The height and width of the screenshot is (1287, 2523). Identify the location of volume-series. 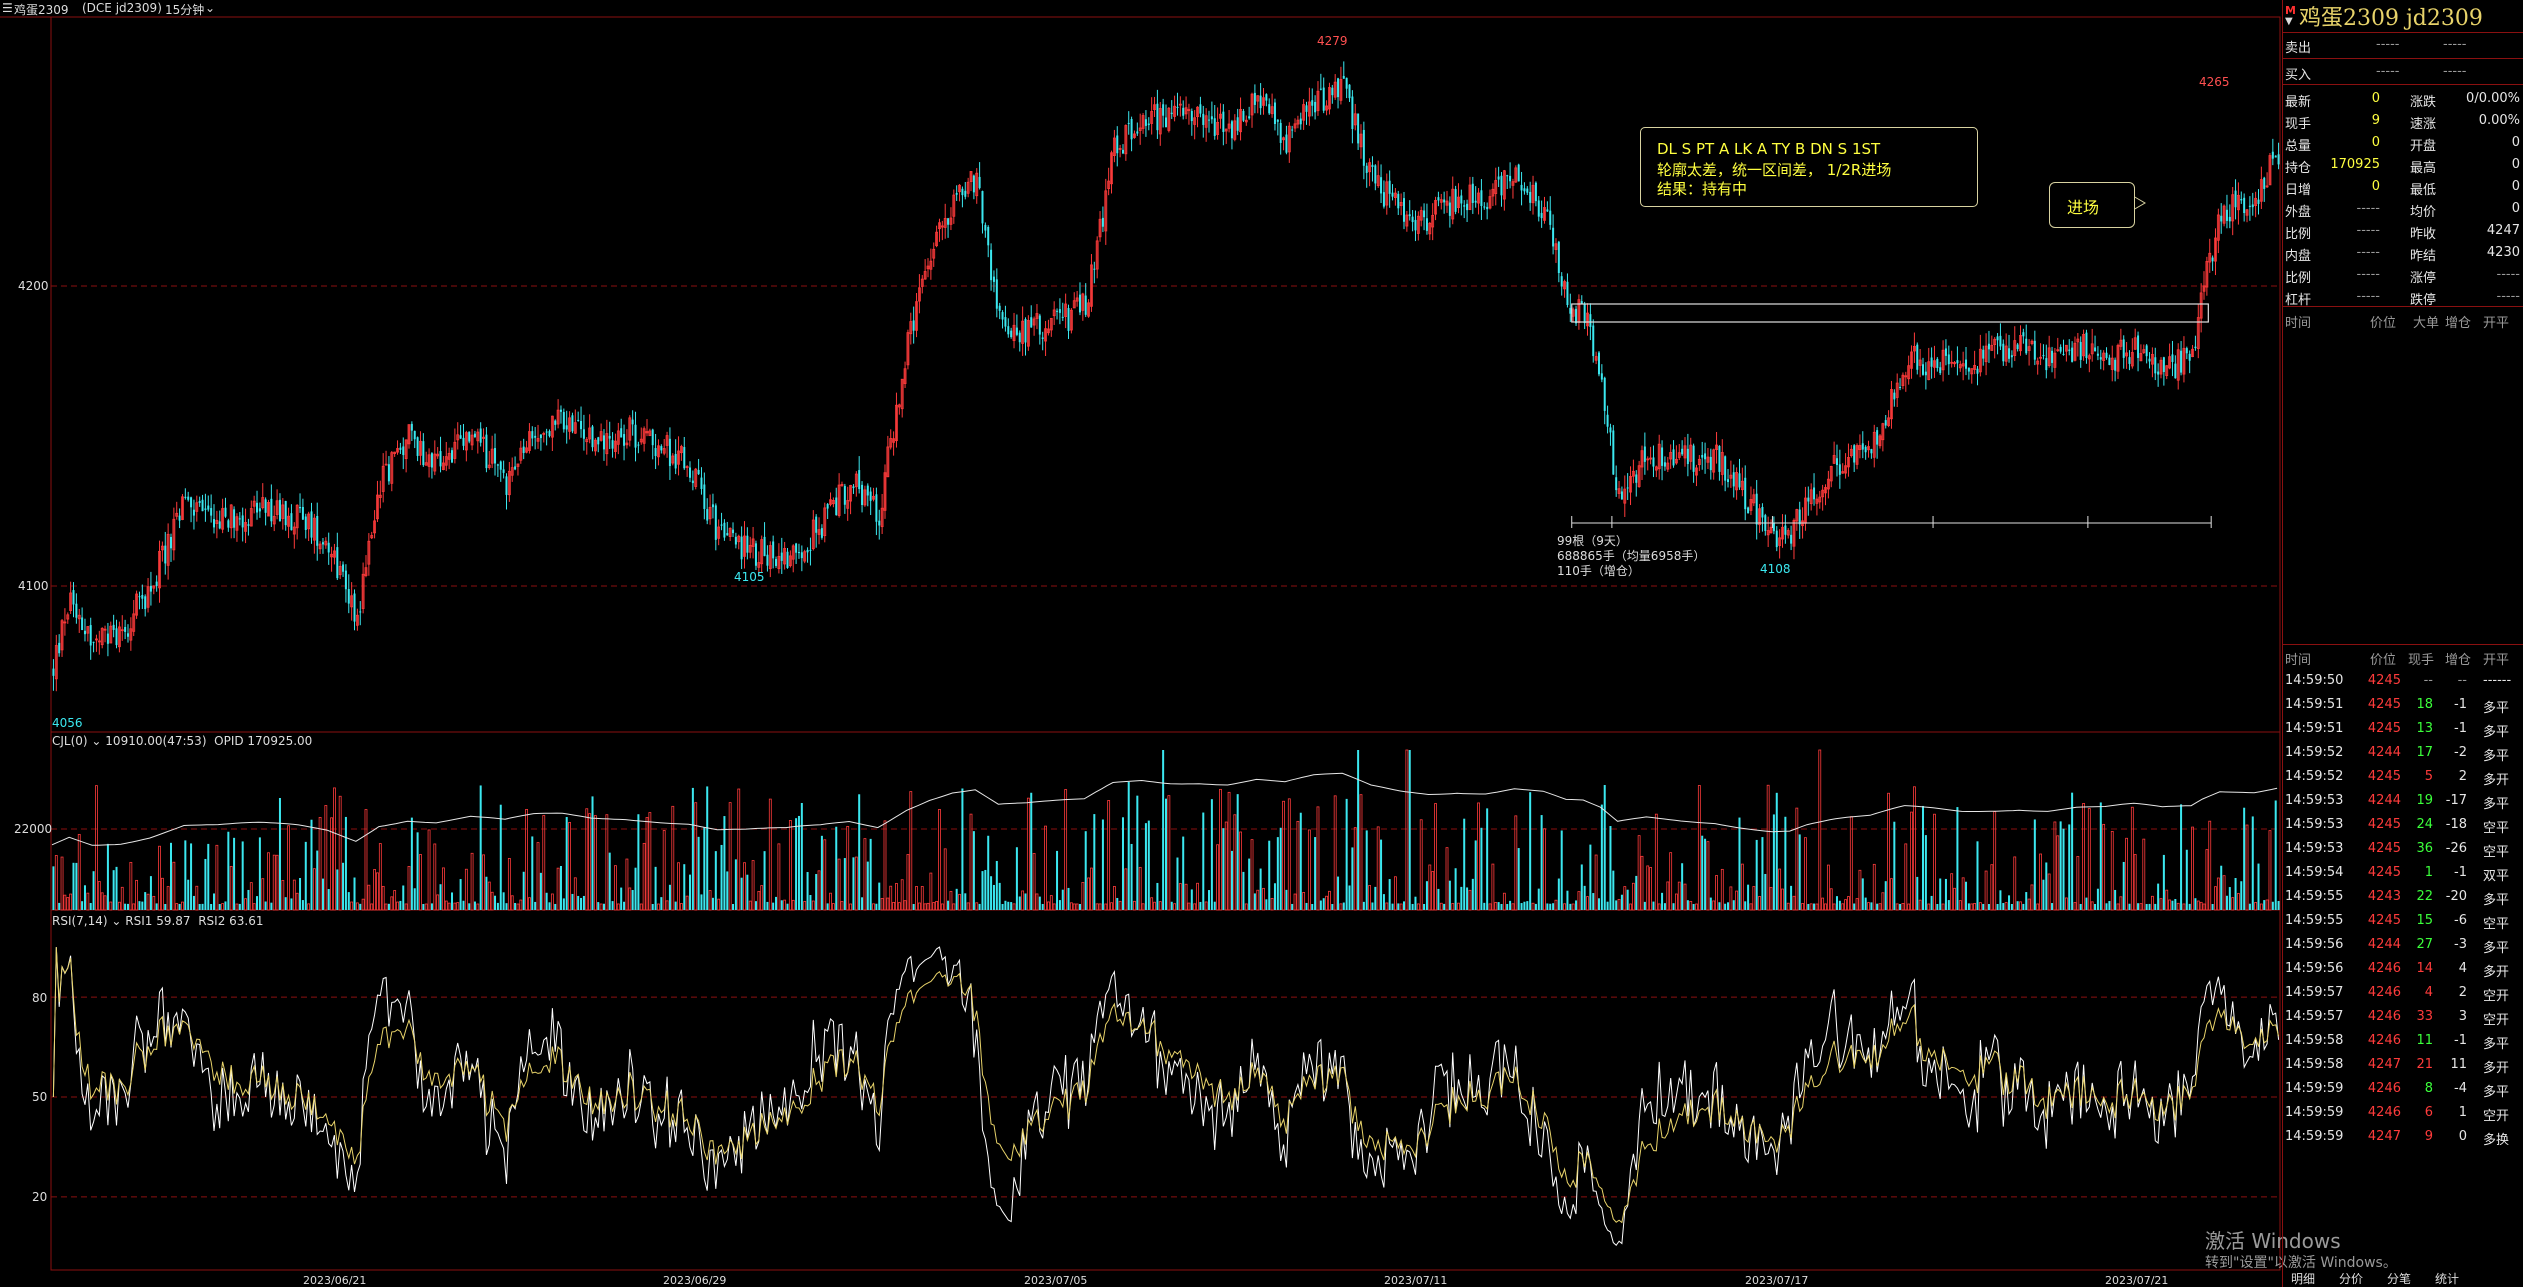
(1165, 830).